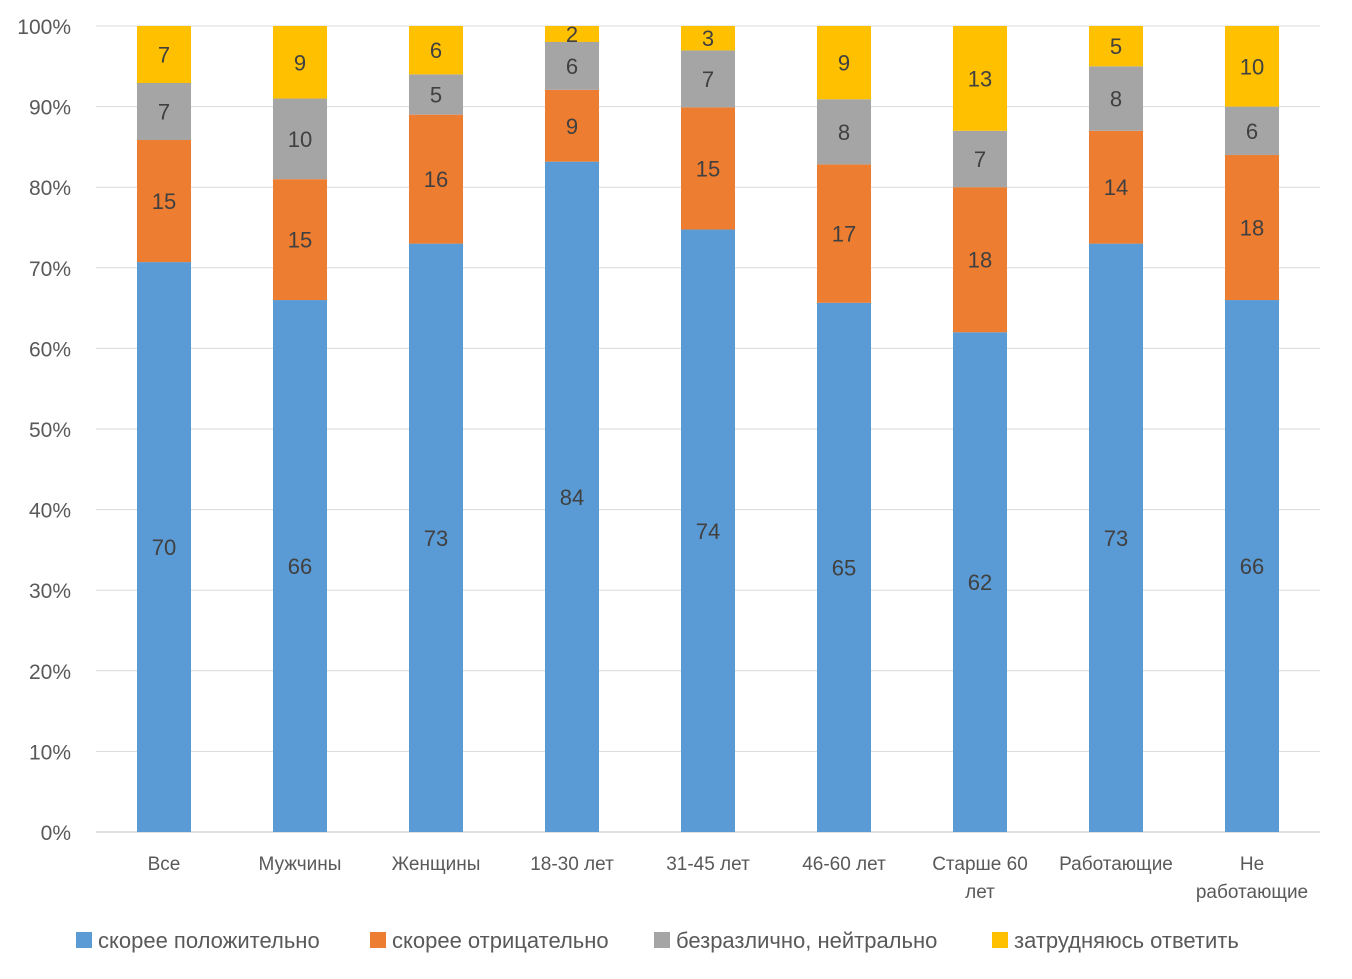  I want to click on y-tick-label: 70%, so click(50, 269).